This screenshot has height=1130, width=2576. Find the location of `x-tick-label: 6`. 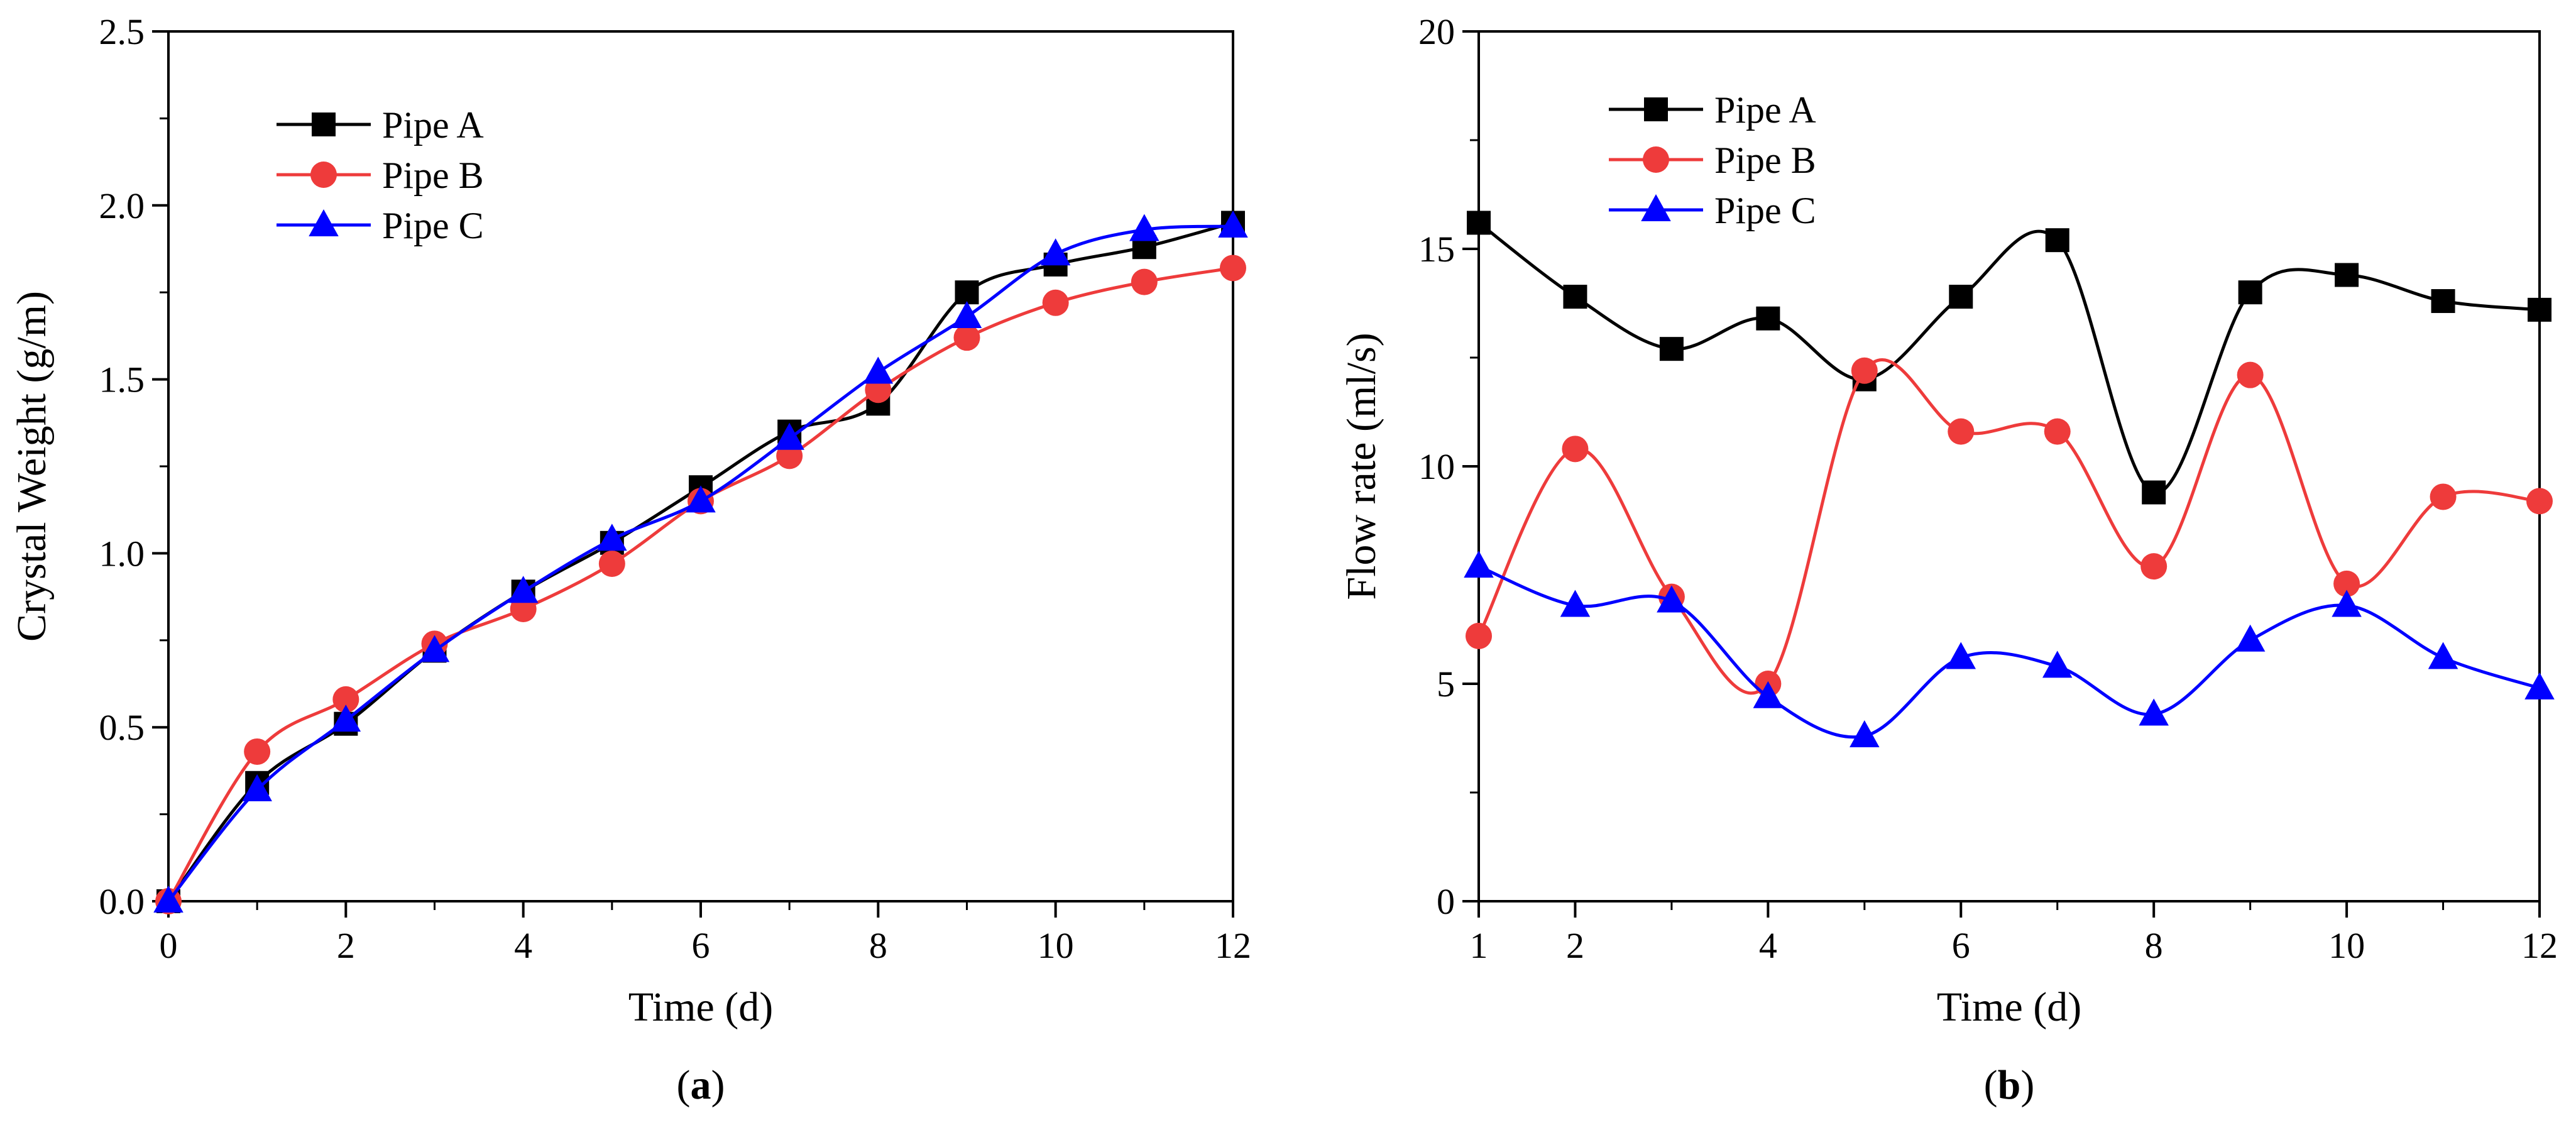

x-tick-label: 6 is located at coordinates (701, 945).